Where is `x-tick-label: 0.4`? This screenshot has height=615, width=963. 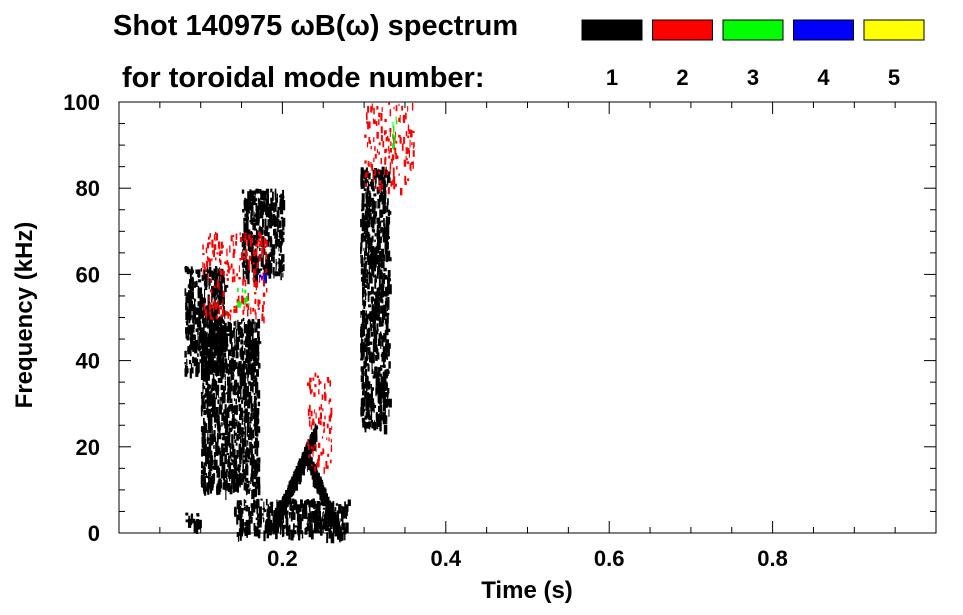
x-tick-label: 0.4 is located at coordinates (446, 558).